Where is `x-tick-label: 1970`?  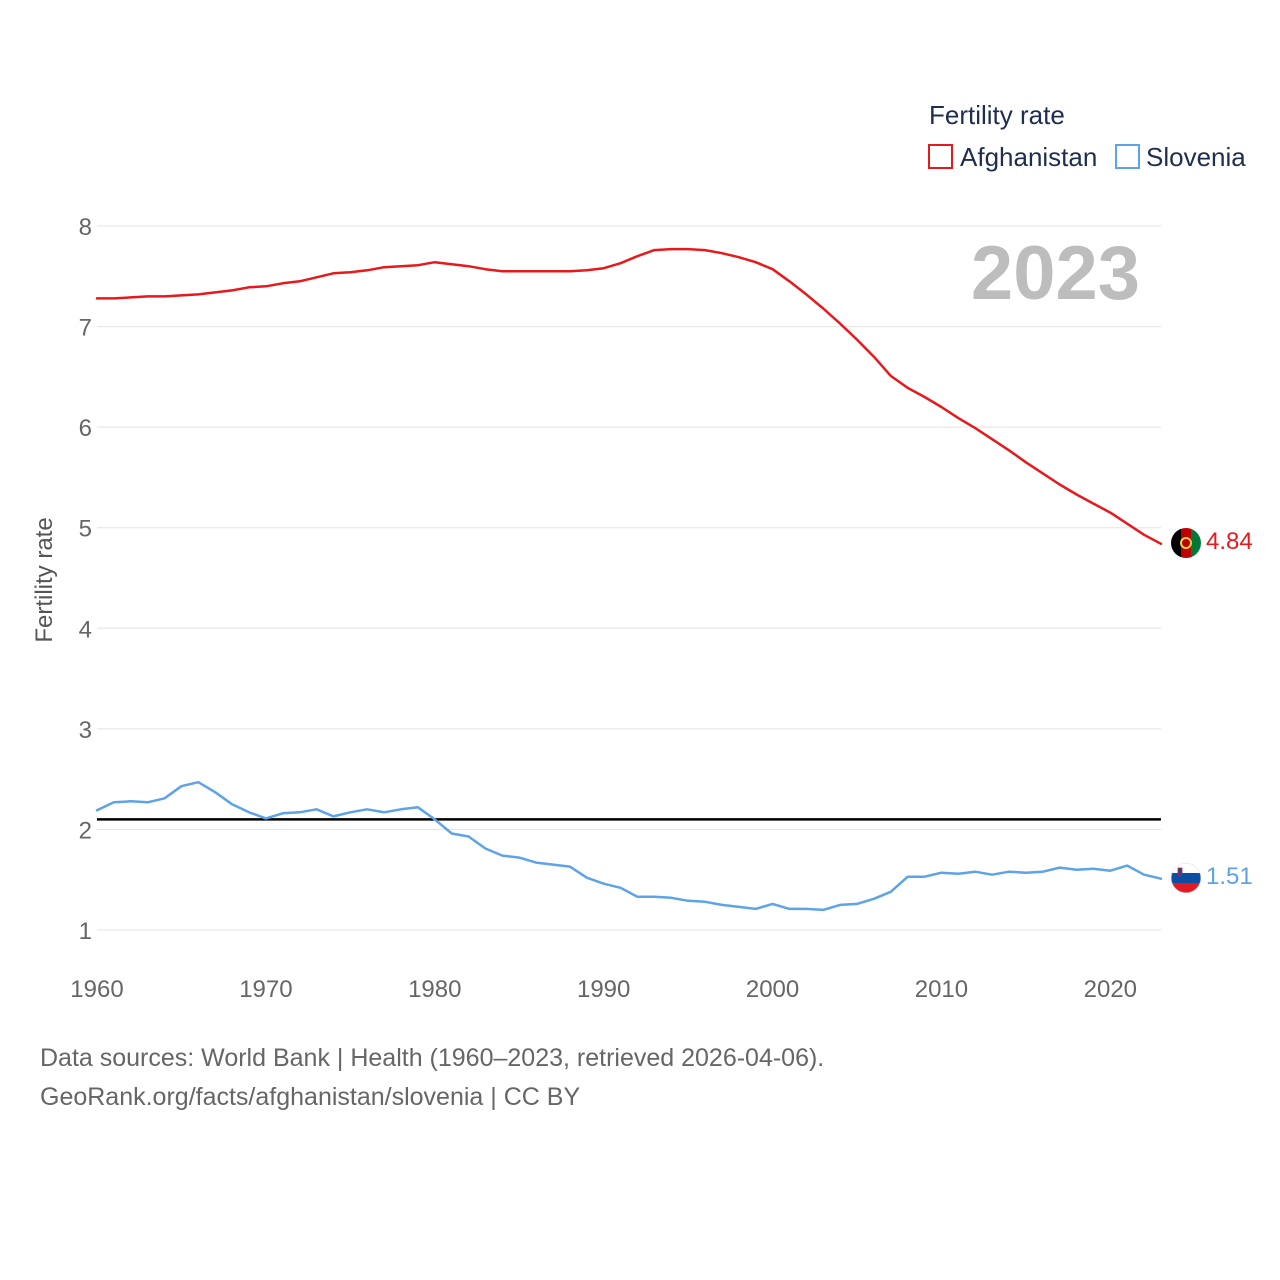
x-tick-label: 1970 is located at coordinates (265, 989).